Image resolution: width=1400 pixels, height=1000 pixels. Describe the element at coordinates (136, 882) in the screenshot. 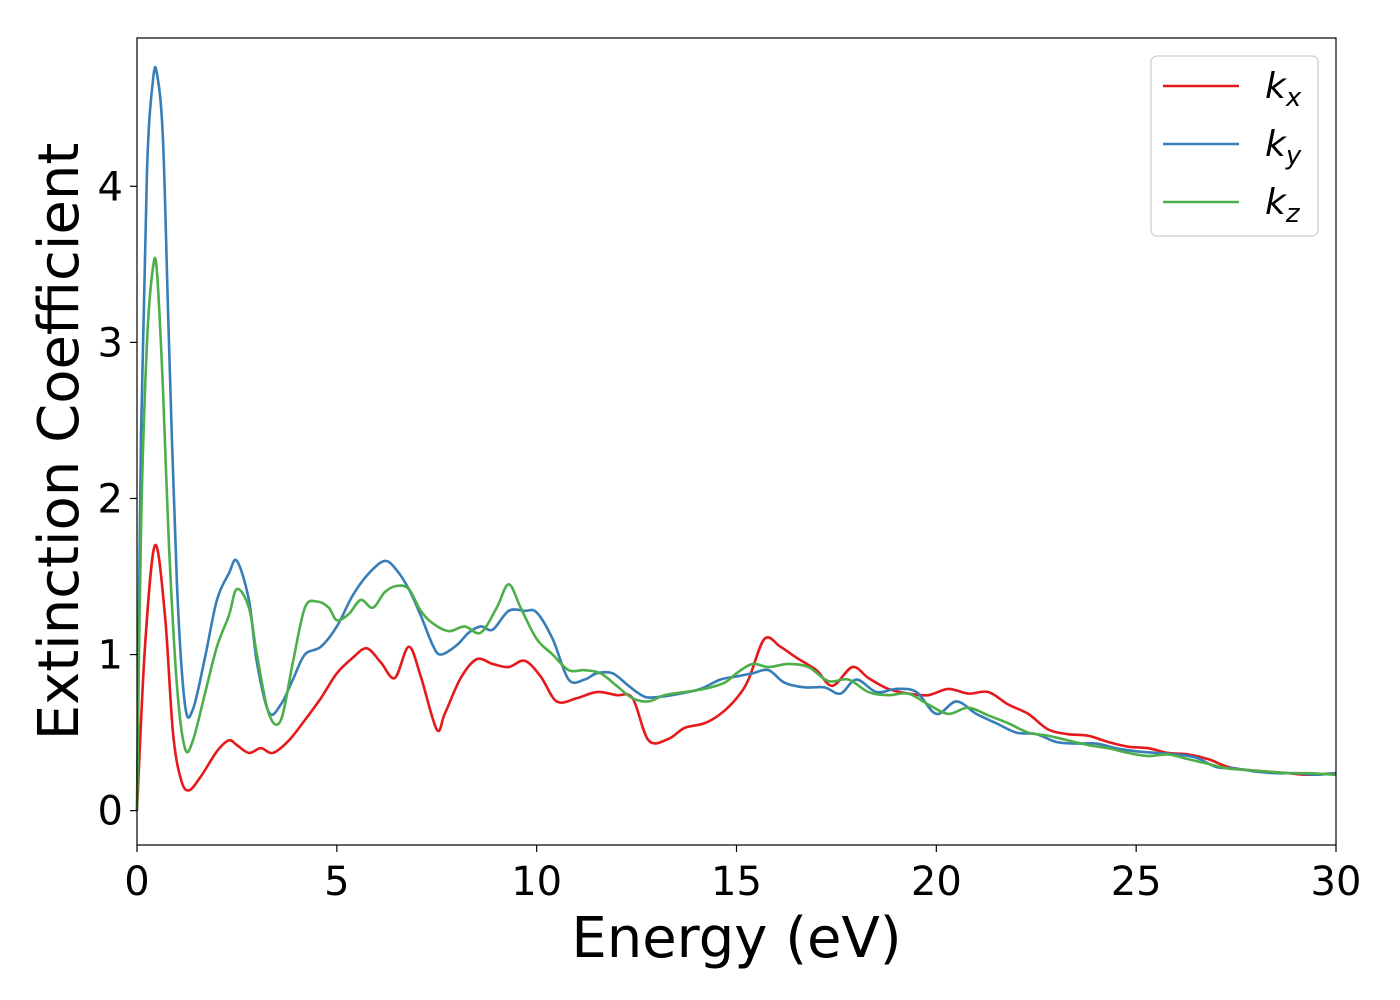

I see `x-tick-label: 0` at that location.